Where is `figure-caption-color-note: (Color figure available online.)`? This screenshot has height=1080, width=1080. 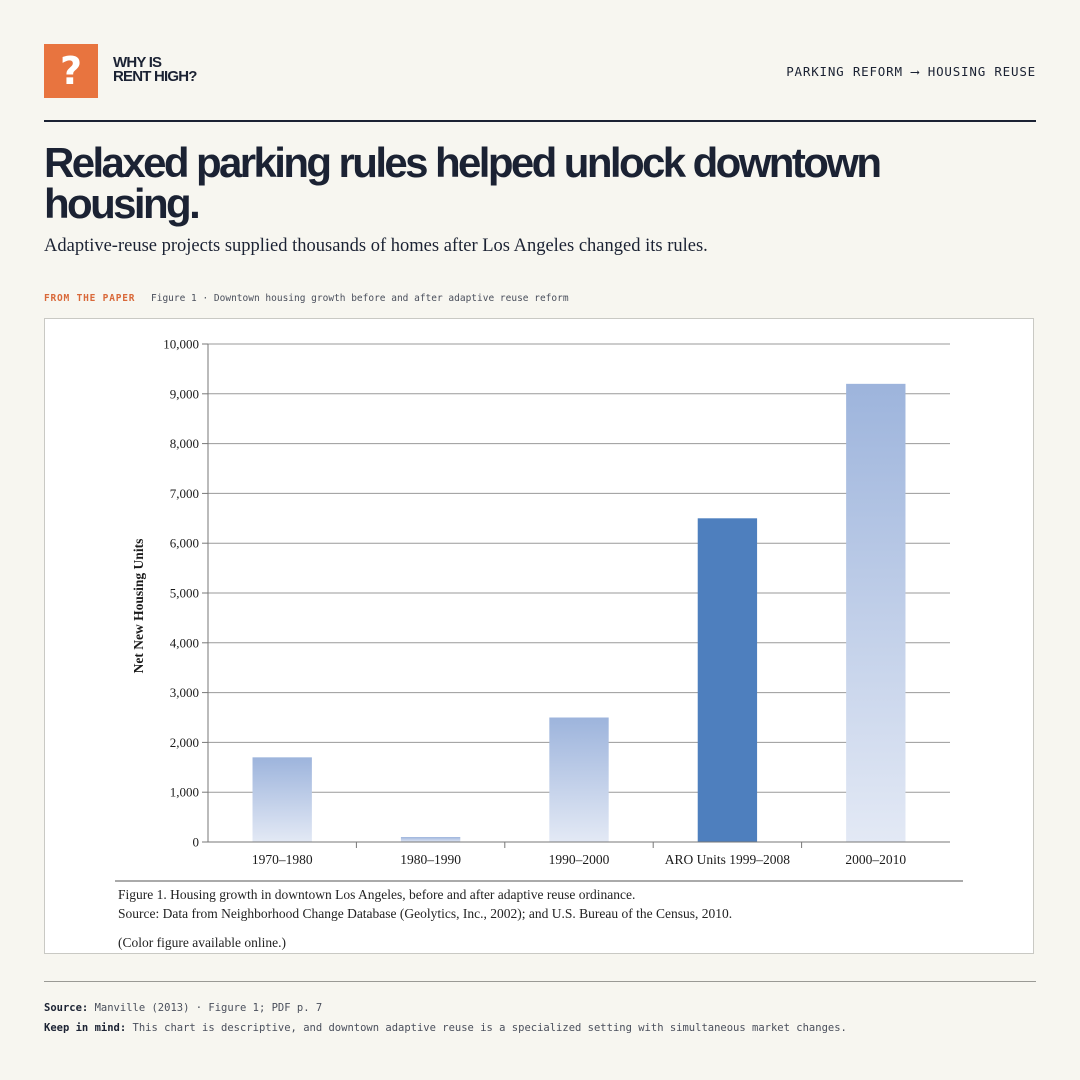
figure-caption-color-note: (Color figure available online.) is located at coordinates (202, 942).